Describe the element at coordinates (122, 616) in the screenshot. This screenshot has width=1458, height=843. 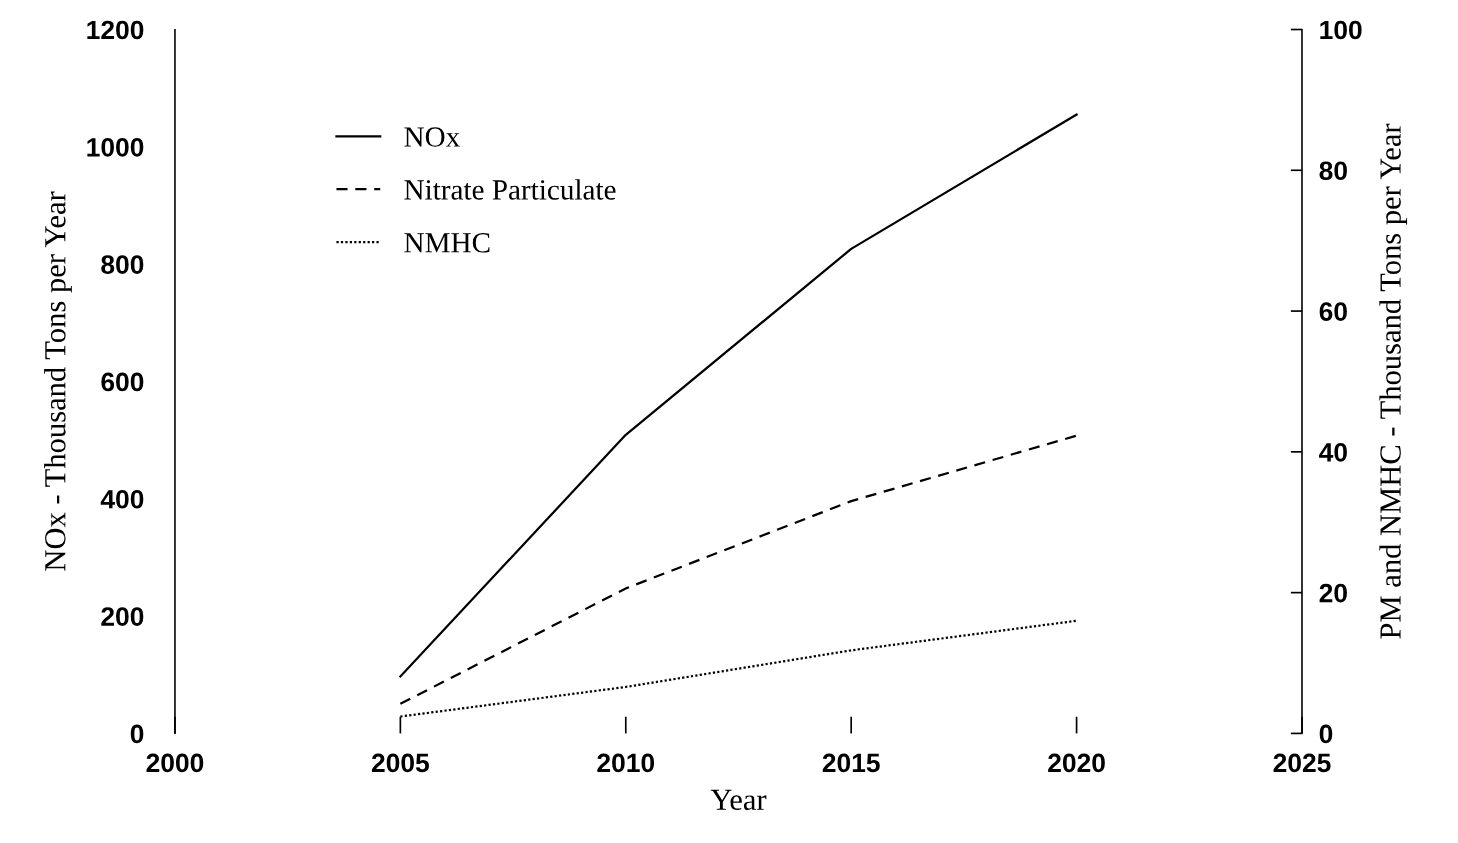
I see `y-tick-label: 200` at that location.